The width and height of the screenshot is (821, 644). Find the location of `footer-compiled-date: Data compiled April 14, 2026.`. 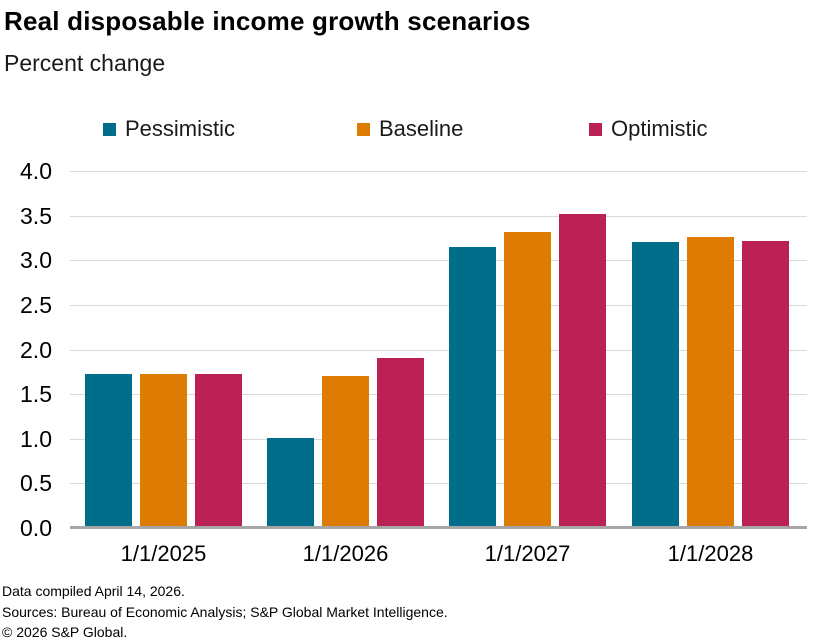

footer-compiled-date: Data compiled April 14, 2026. is located at coordinates (93, 591).